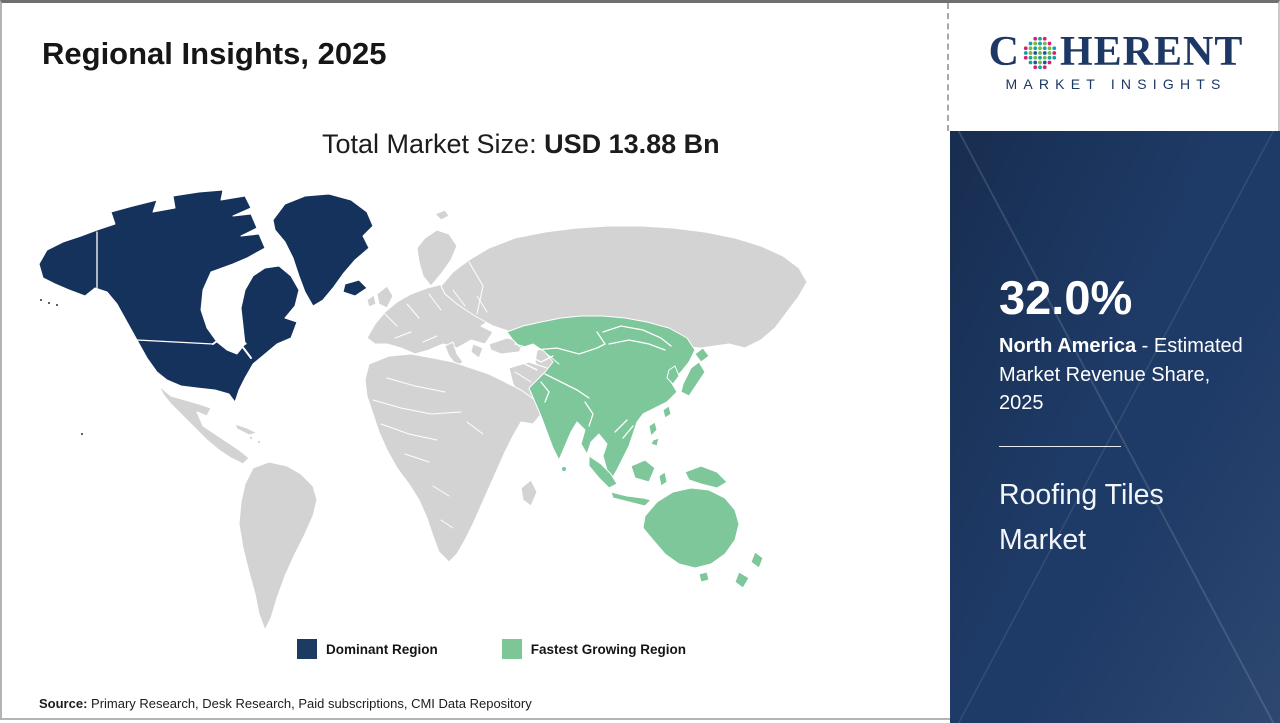 The width and height of the screenshot is (1280, 723). What do you see at coordinates (307, 649) in the screenshot?
I see `dominant-region-swatch` at bounding box center [307, 649].